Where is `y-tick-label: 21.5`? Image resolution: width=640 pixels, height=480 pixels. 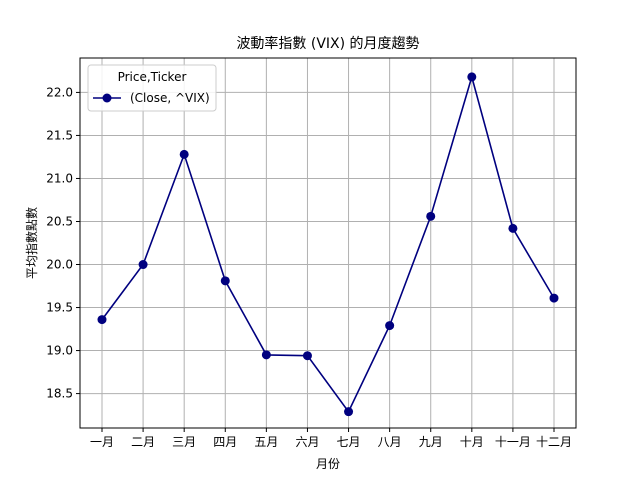
y-tick-label: 21.5 is located at coordinates (59, 135).